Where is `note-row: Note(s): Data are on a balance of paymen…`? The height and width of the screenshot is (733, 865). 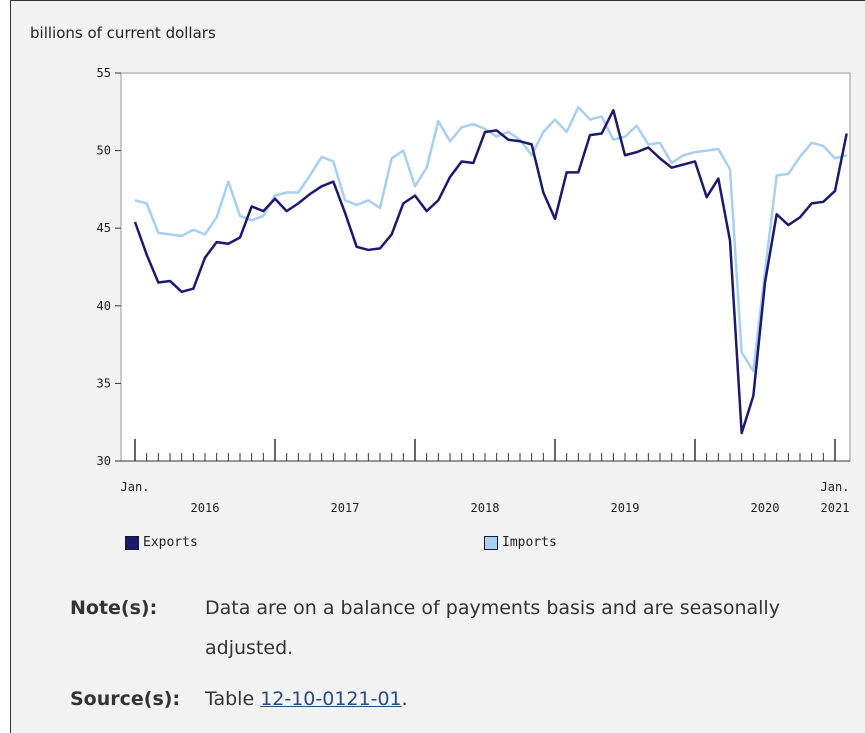 note-row: Note(s): Data are on a balance of paymen… is located at coordinates (427, 628).